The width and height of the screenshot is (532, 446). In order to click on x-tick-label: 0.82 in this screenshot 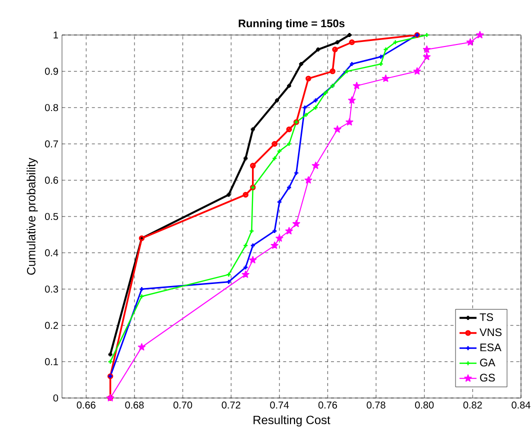, I will do `click(472, 405)`.